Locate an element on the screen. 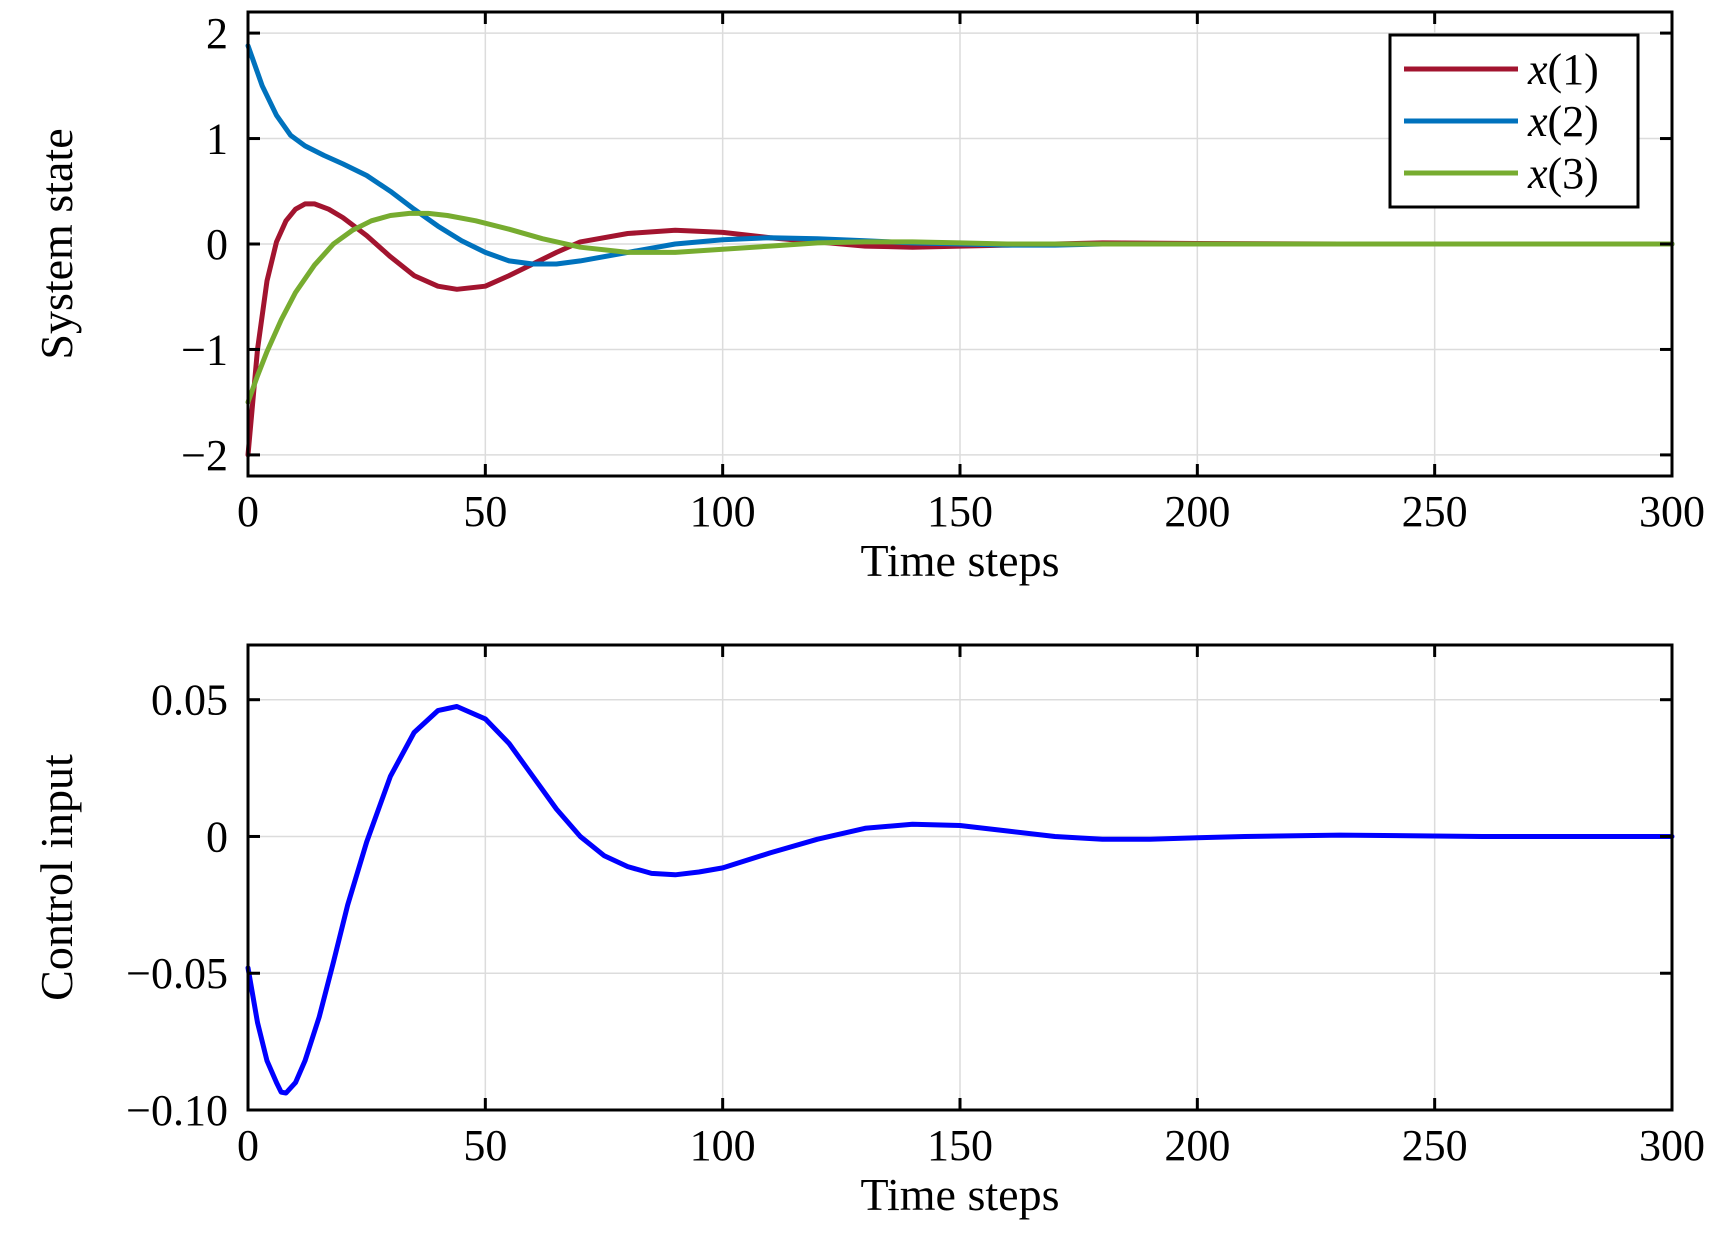 This screenshot has width=1732, height=1240. state-chart-xtick-labels: 0 50 100 150 200 250 300 is located at coordinates (971, 511).